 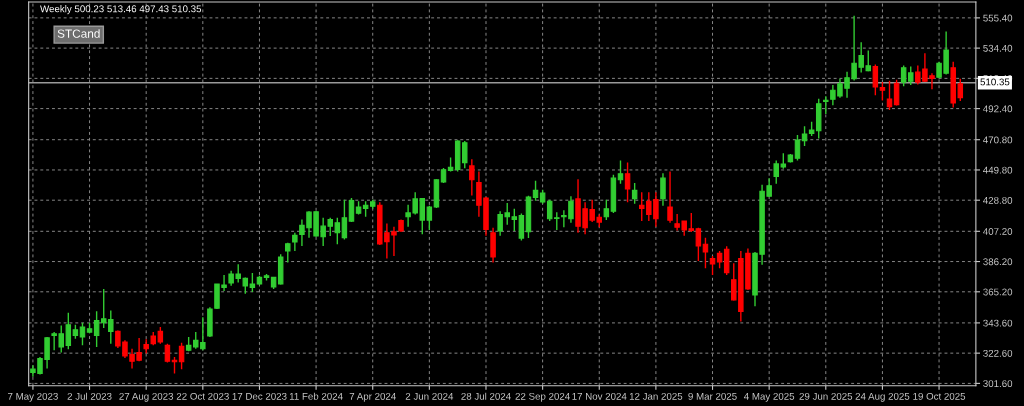 What do you see at coordinates (146, 397) in the screenshot?
I see `x-tick-label: 27 Aug 2023` at bounding box center [146, 397].